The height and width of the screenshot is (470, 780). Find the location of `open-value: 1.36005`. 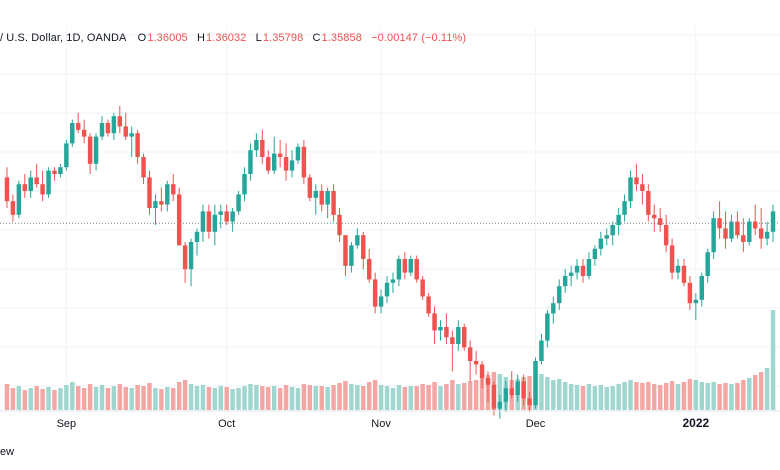

open-value: 1.36005 is located at coordinates (167, 38).